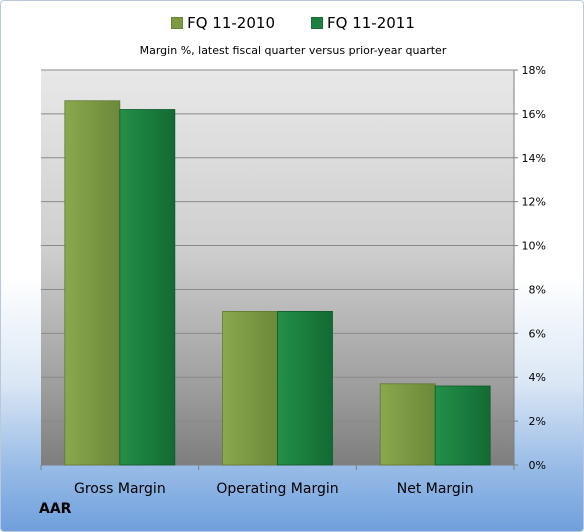  What do you see at coordinates (92, 283) in the screenshot?
I see `bar-0-fq-11-2010` at bounding box center [92, 283].